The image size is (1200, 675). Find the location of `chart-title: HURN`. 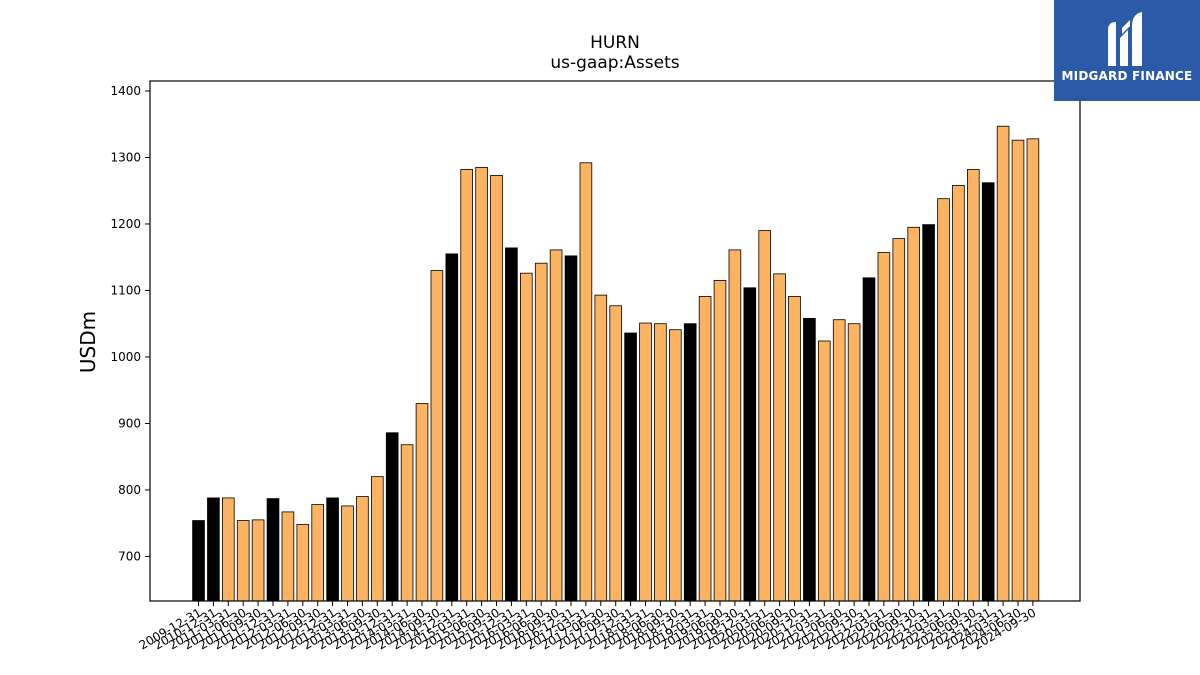

chart-title: HURN is located at coordinates (615, 43).